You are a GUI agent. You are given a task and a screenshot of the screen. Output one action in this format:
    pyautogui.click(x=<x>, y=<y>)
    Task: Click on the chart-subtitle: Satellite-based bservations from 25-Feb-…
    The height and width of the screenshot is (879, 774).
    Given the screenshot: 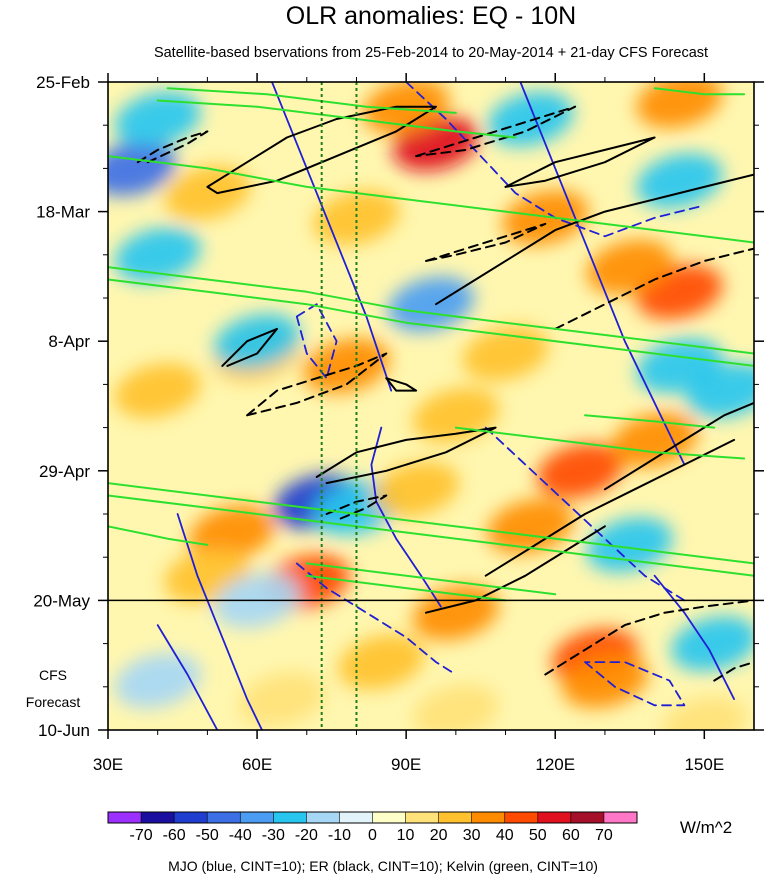 What is the action you would take?
    pyautogui.click(x=431, y=53)
    